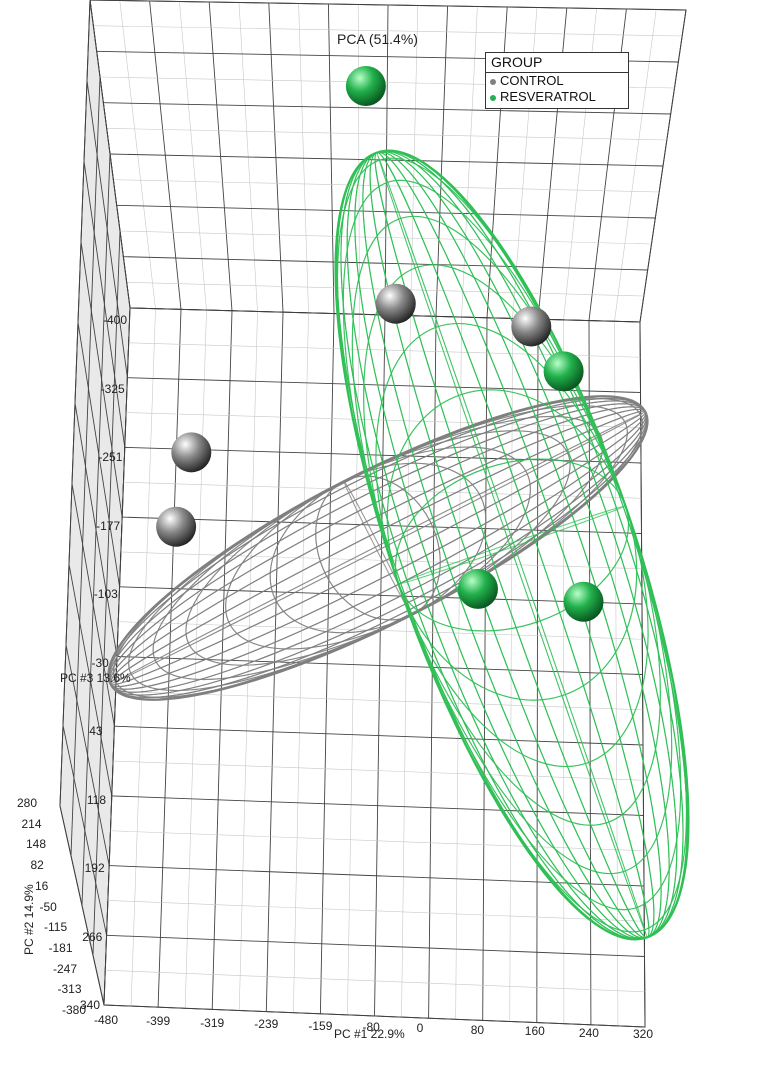 The width and height of the screenshot is (764, 1075). What do you see at coordinates (115, 320) in the screenshot?
I see `z-tick-label: -400` at bounding box center [115, 320].